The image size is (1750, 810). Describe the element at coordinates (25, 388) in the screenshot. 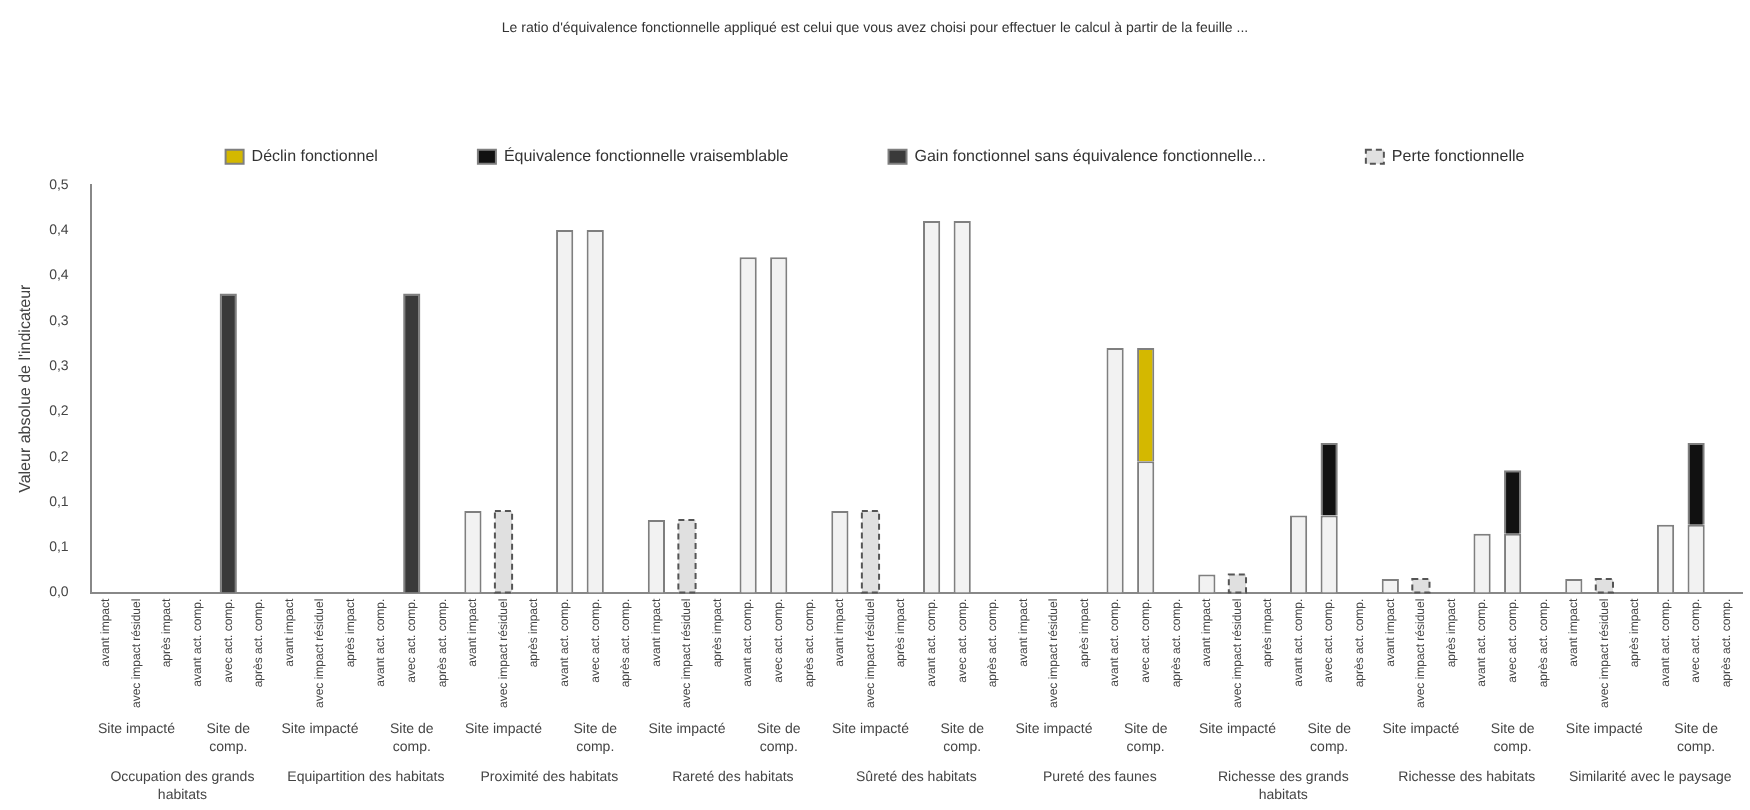

I see `y-axis-title: Valeur absolue de l'indicateur` at that location.